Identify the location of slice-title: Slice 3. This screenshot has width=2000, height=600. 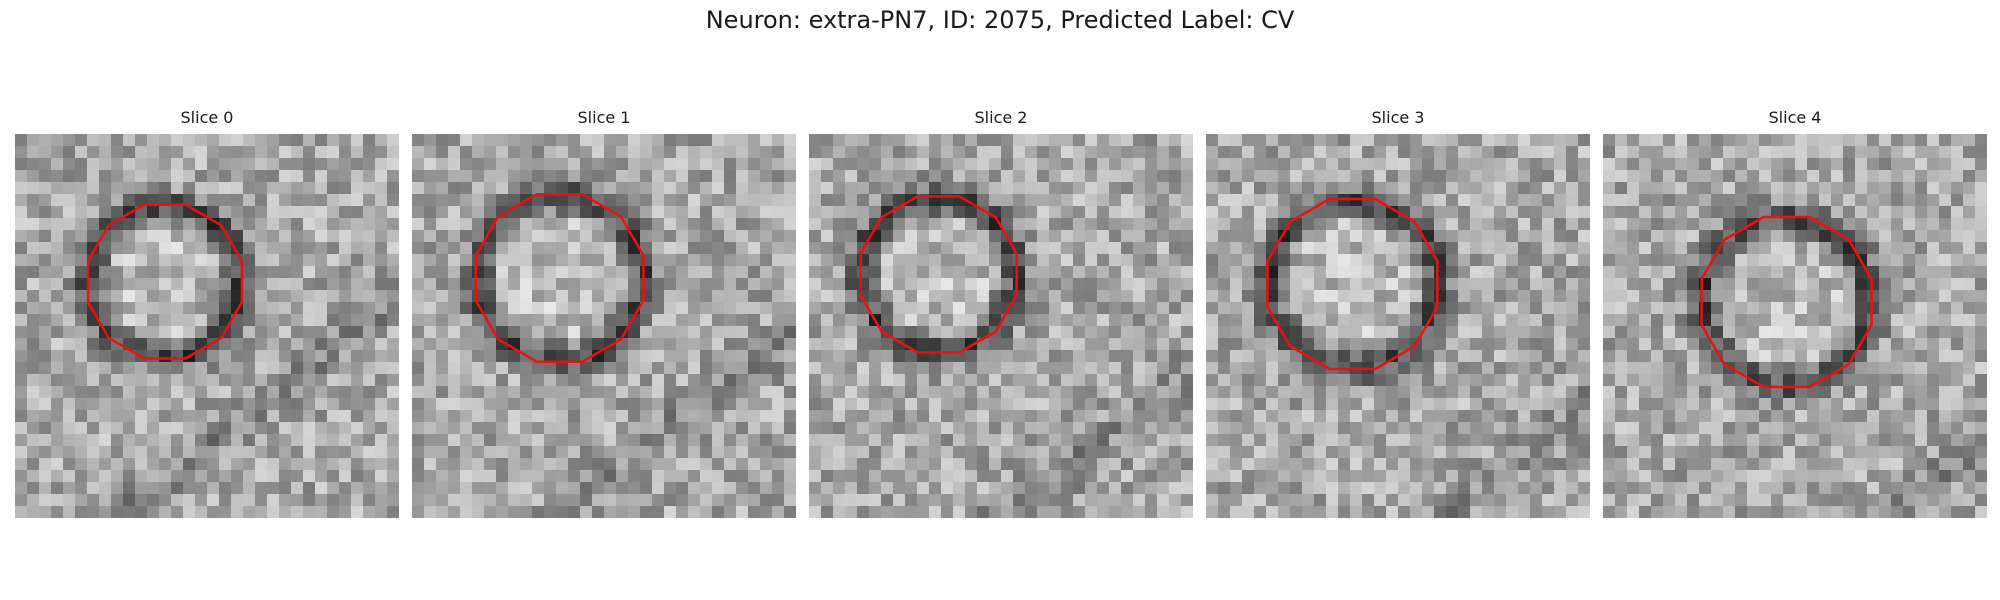
(1398, 117).